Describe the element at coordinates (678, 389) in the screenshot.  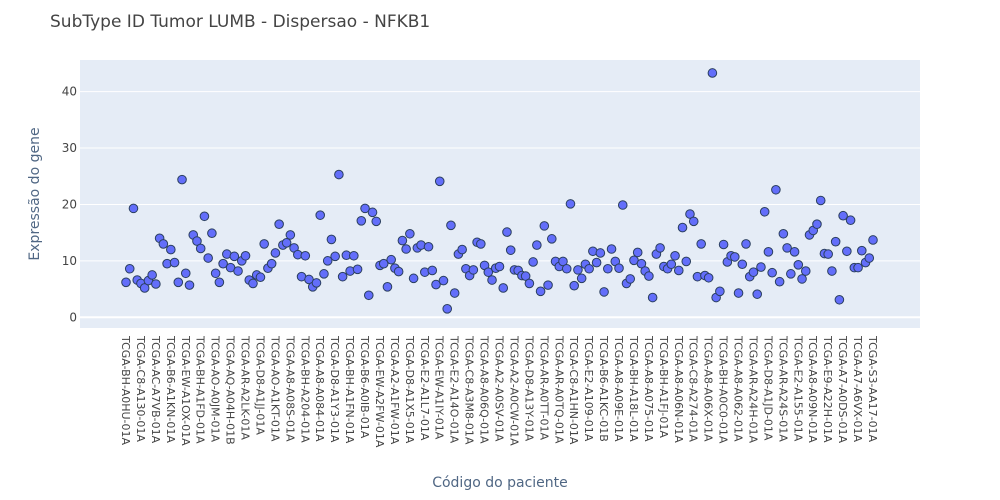
I see `x-tick-label: TCGA-A8-A06N-01A` at that location.